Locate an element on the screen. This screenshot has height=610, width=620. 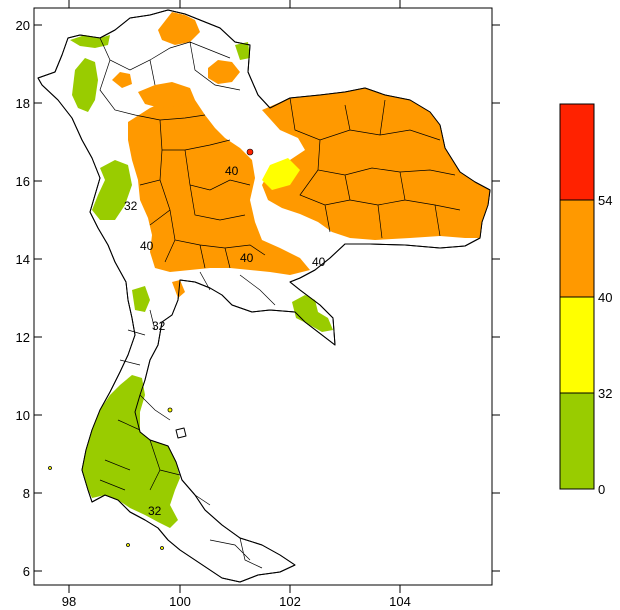
legend-colorbar: 54 40 32 0 is located at coordinates (585, 300).